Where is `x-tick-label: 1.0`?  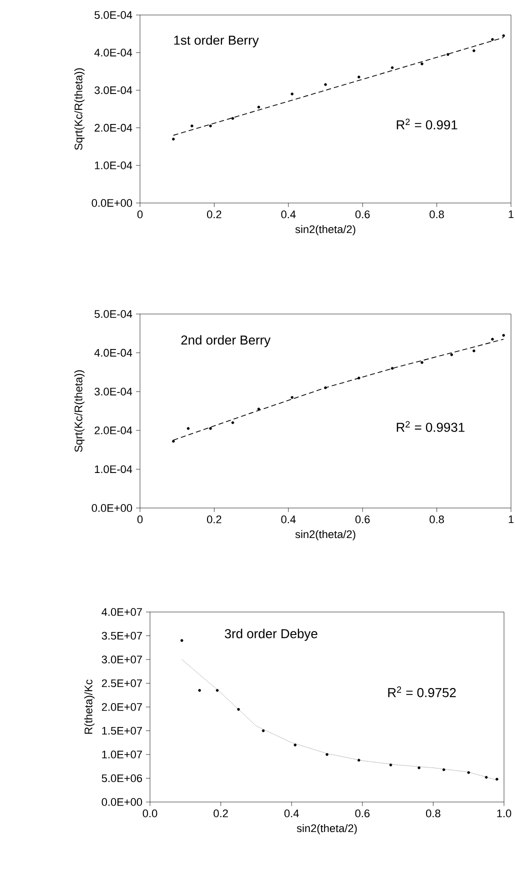
x-tick-label: 1.0 is located at coordinates (504, 814).